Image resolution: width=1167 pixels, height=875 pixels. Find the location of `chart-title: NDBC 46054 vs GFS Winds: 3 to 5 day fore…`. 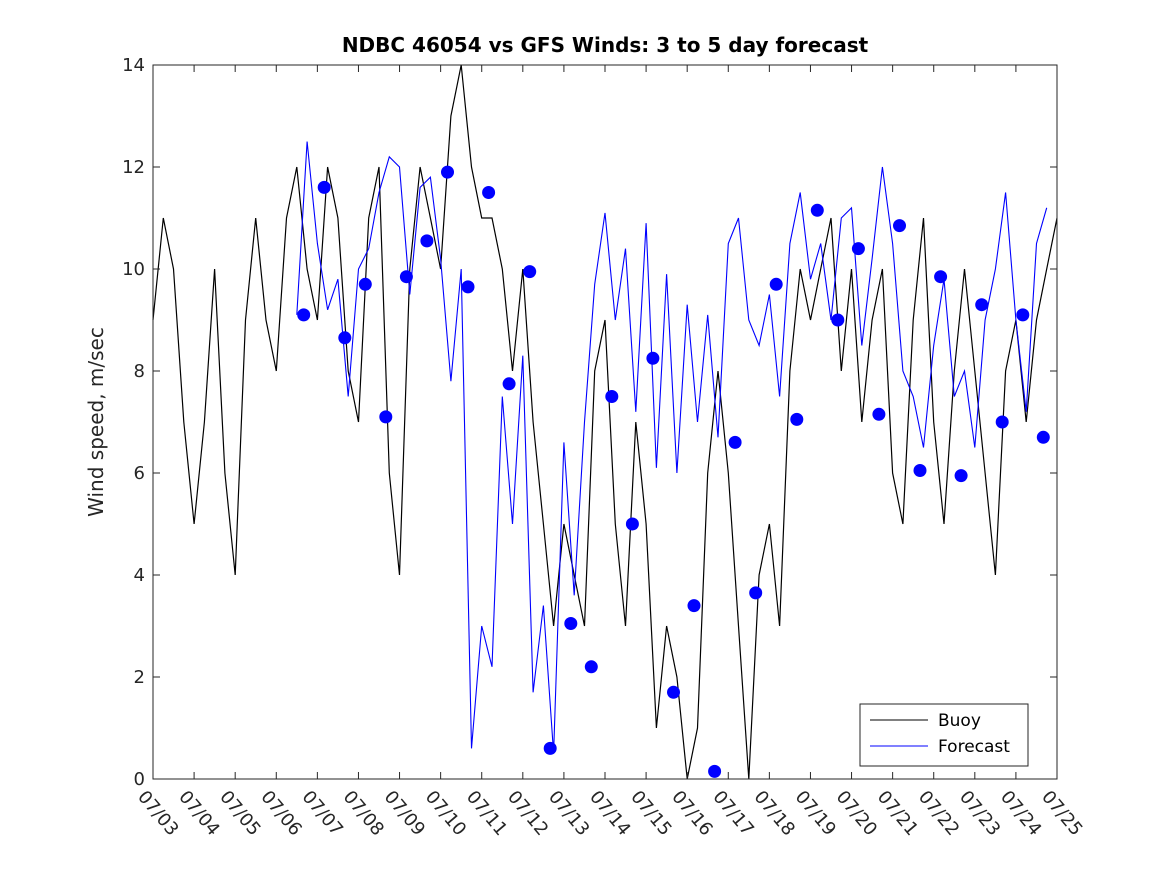

chart-title: NDBC 46054 vs GFS Winds: 3 to 5 day fore… is located at coordinates (605, 45).